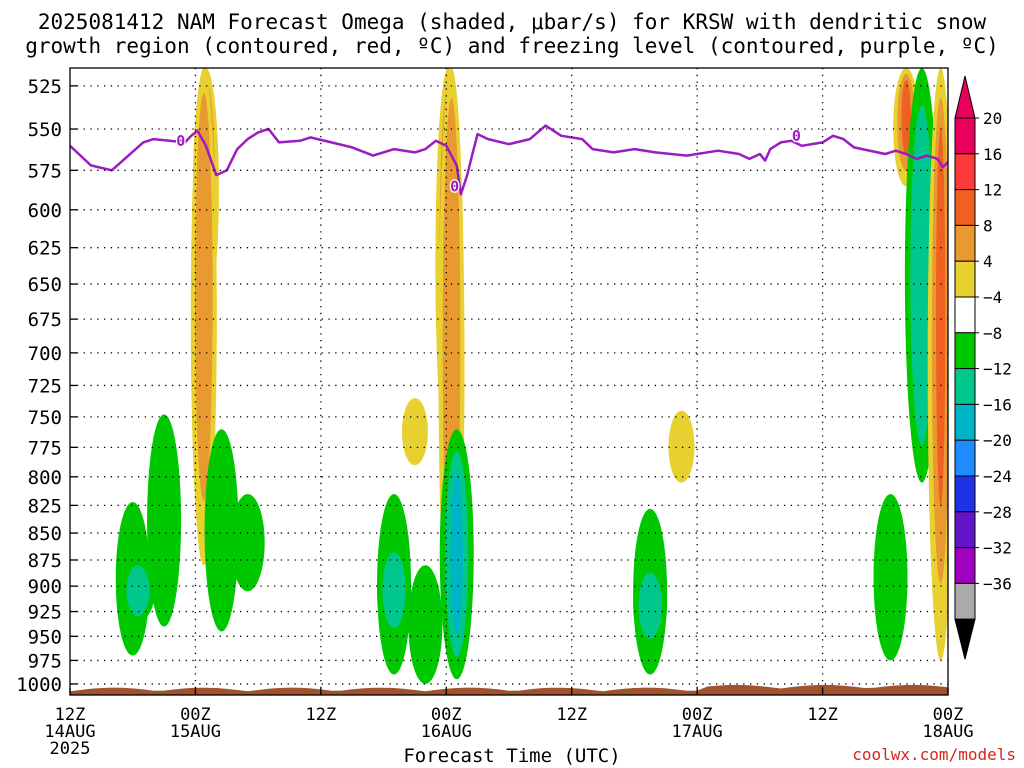 This screenshot has height=768, width=1024. What do you see at coordinates (650, 605) in the screenshot?
I see `omega-region-neg-15-m12` at bounding box center [650, 605].